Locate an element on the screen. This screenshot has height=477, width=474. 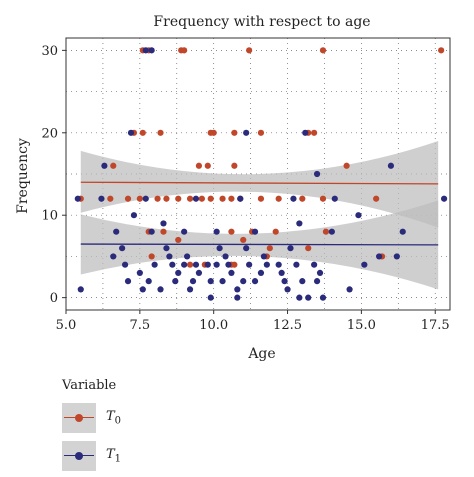
y-axis-label: Frequency is located at coordinates (23, 176).